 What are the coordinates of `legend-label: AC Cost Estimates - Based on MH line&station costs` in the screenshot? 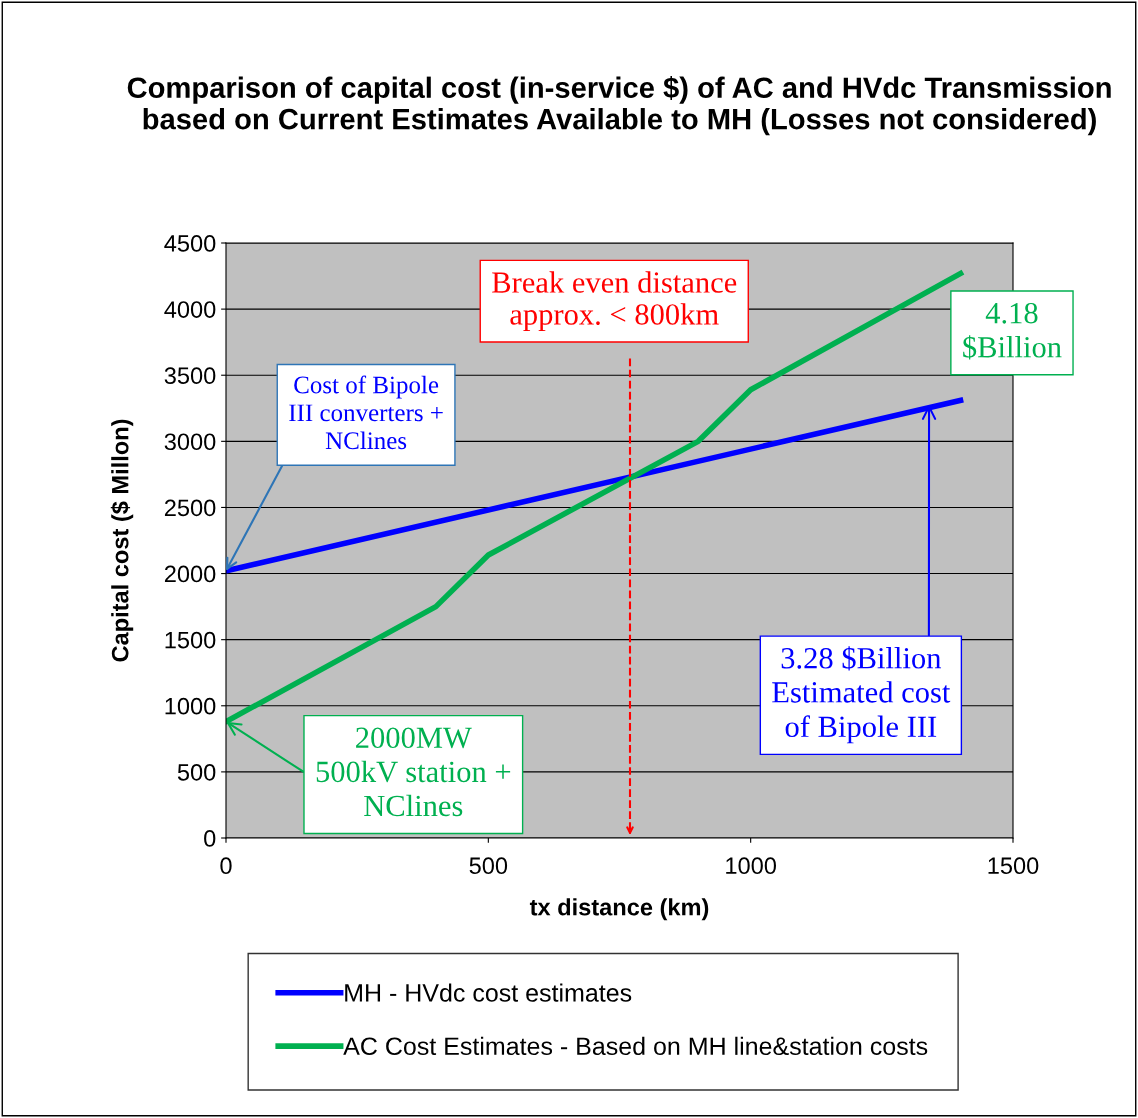 It's located at (635, 1046).